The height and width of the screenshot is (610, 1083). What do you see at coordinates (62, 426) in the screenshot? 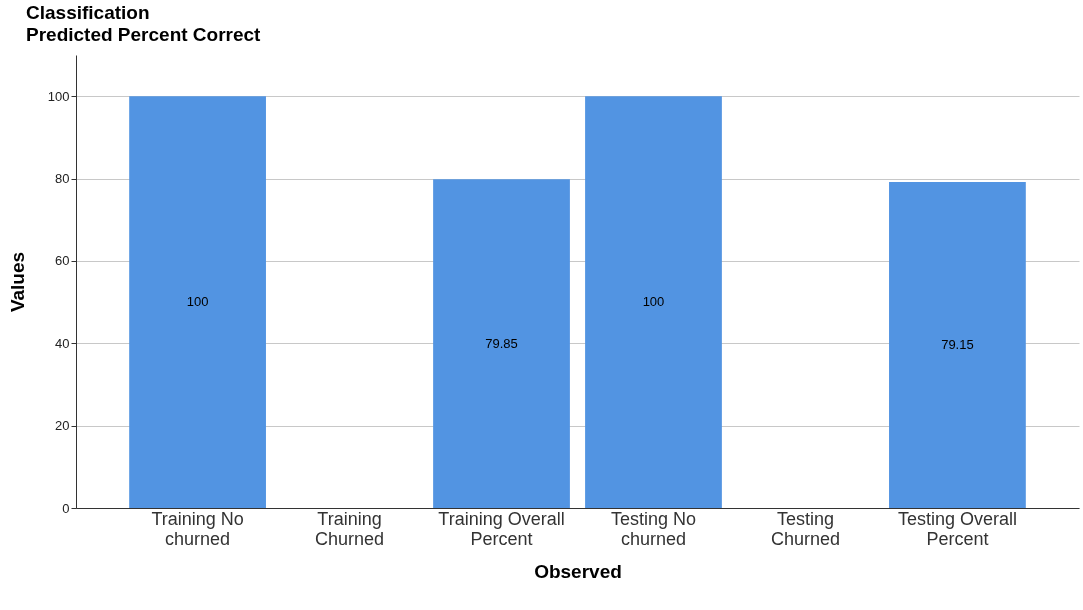
I see `y-tick-label: 20` at bounding box center [62, 426].